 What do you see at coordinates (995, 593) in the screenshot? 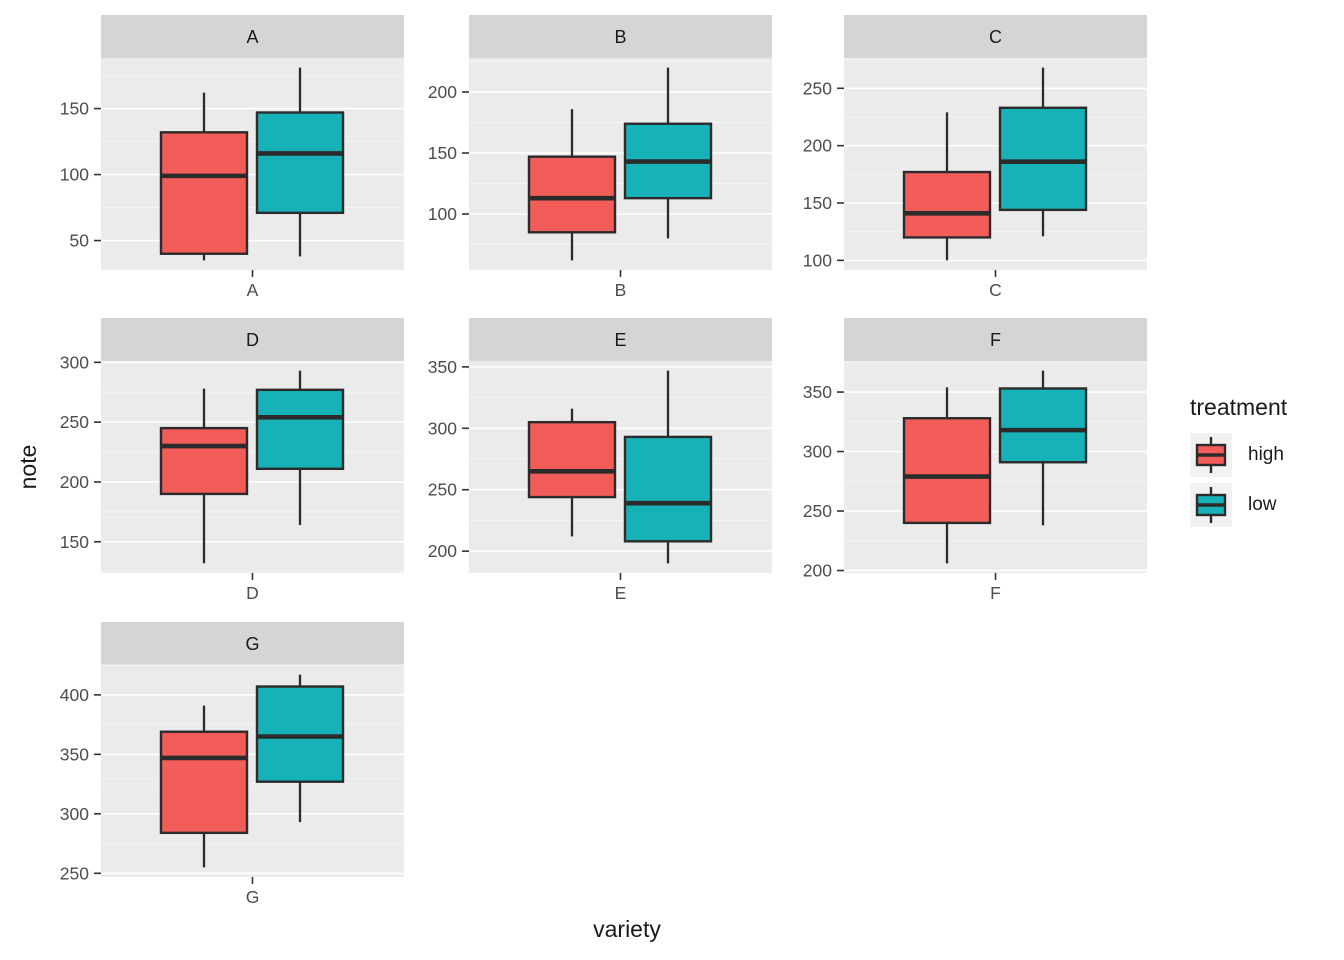
I see `x-tick-label: F` at bounding box center [995, 593].